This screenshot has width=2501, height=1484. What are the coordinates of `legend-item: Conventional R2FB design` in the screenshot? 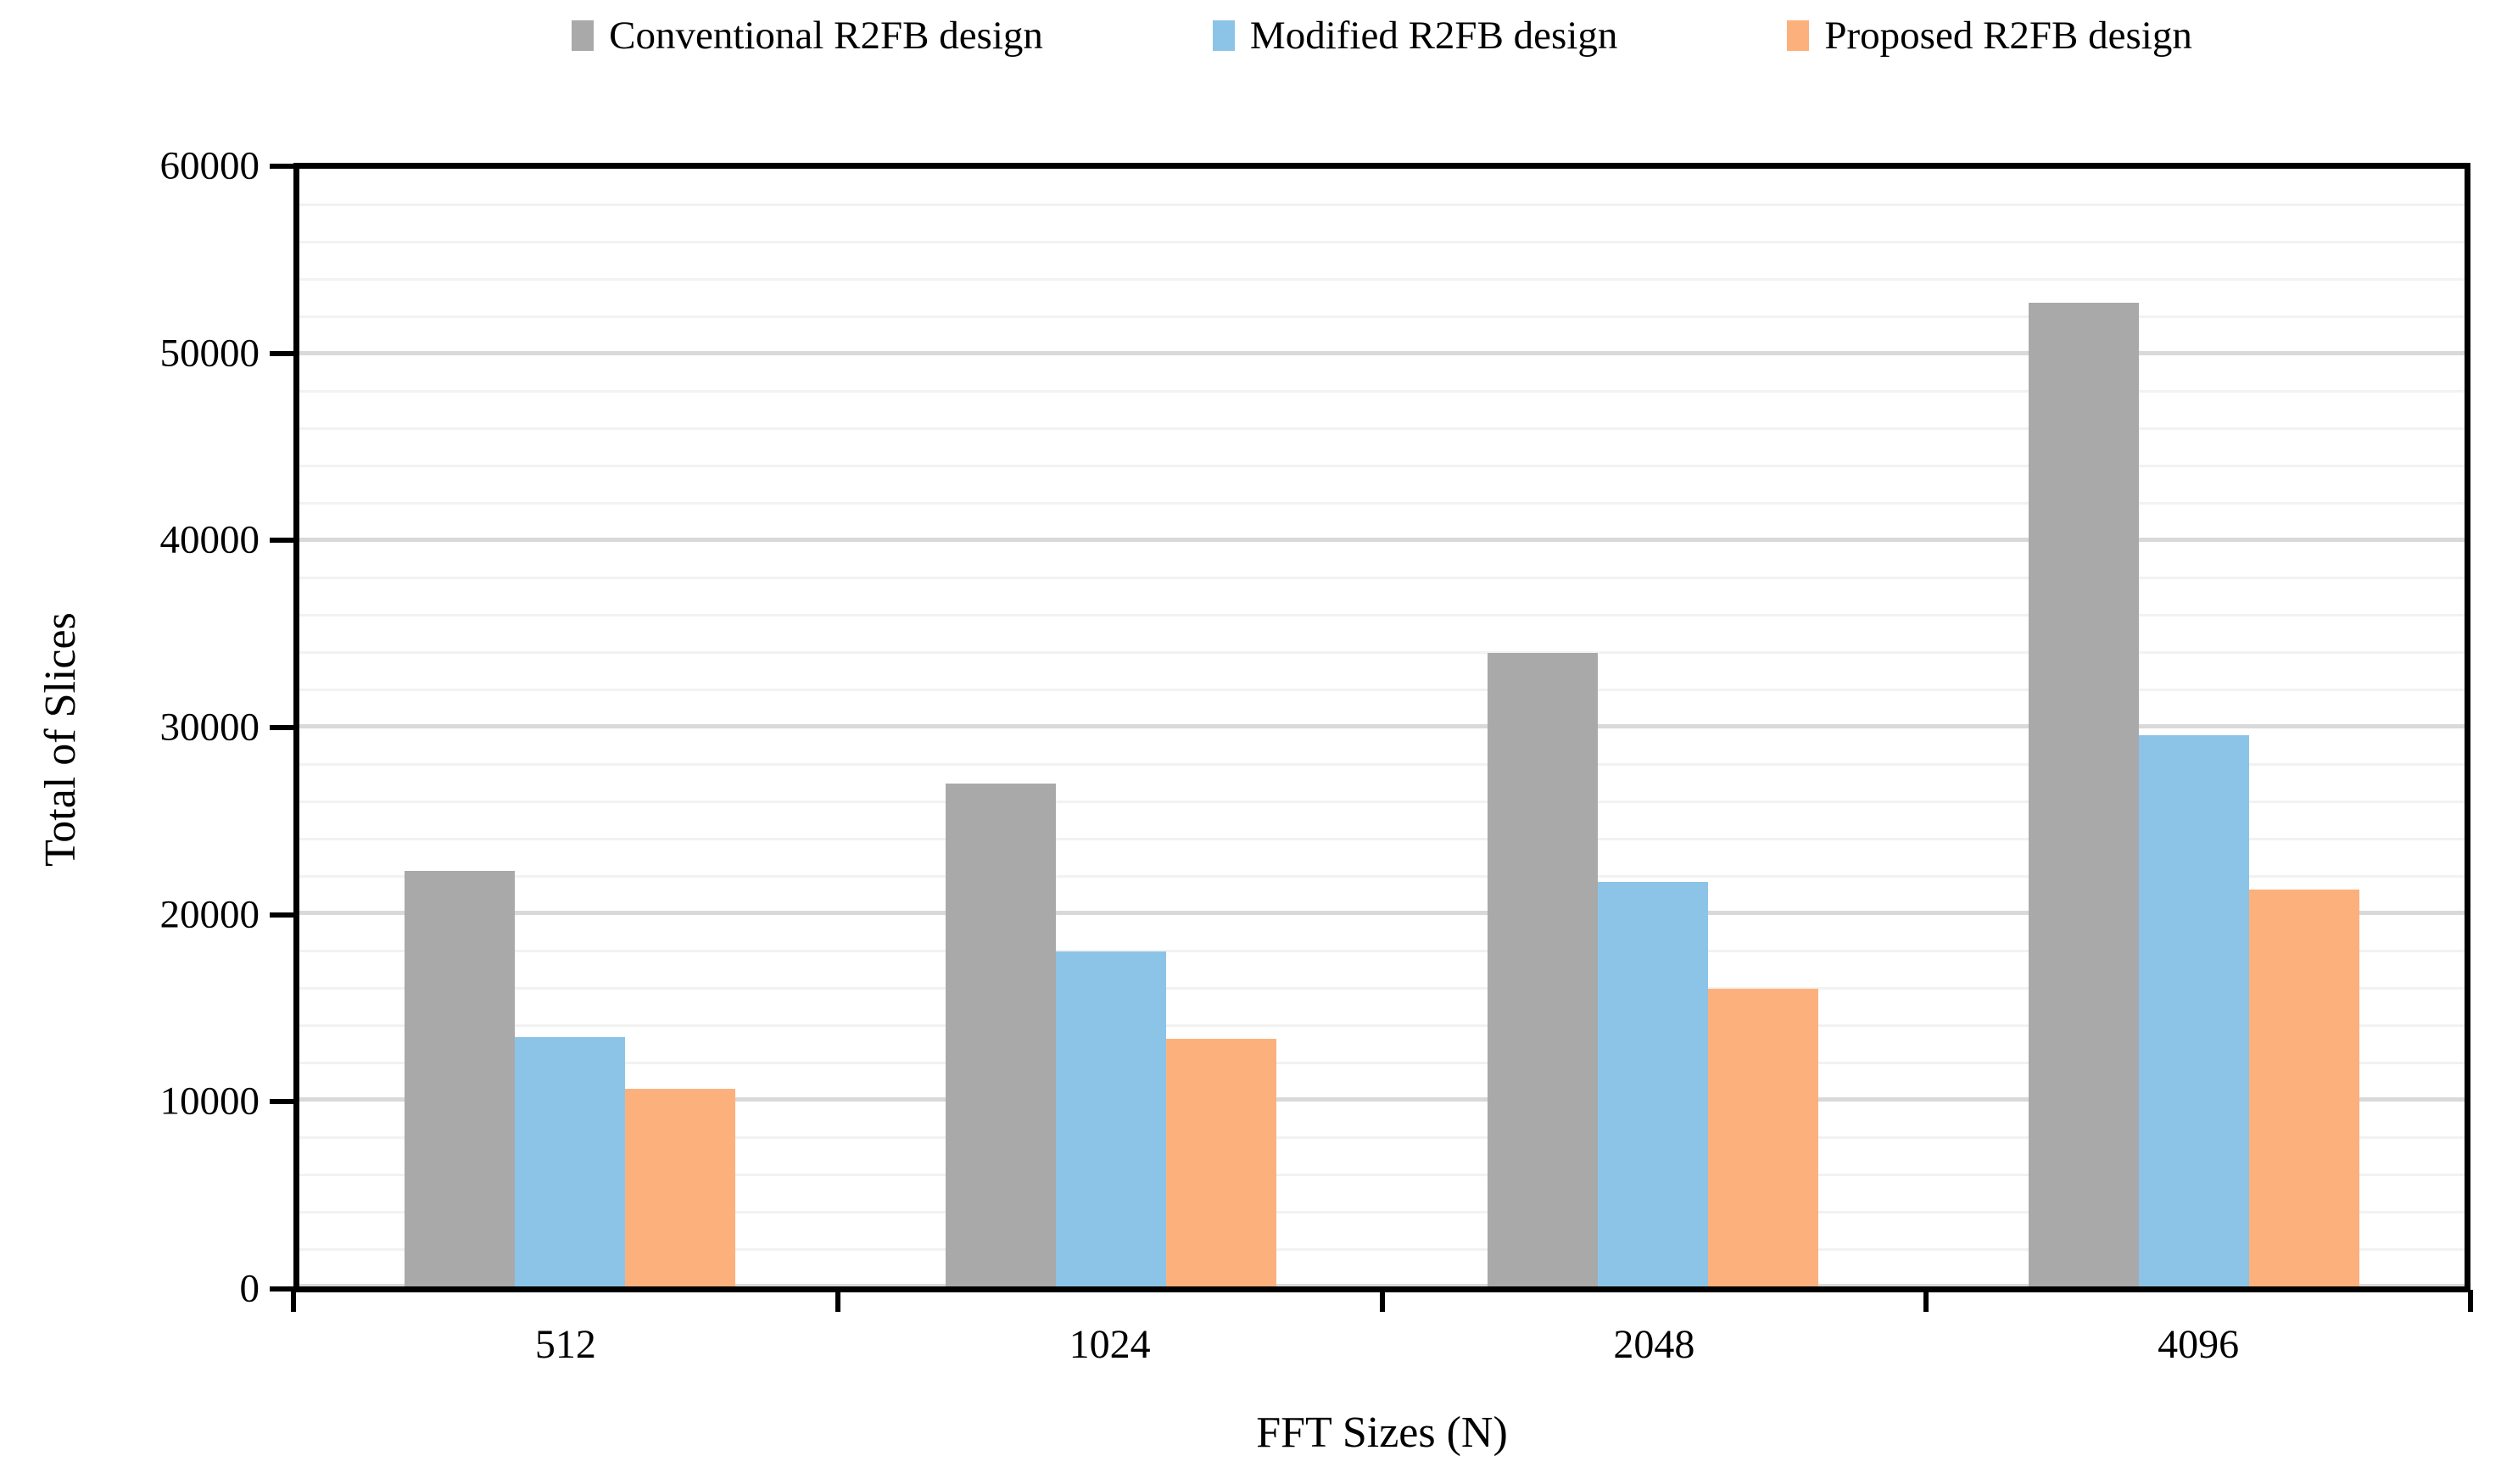 It's located at (807, 35).